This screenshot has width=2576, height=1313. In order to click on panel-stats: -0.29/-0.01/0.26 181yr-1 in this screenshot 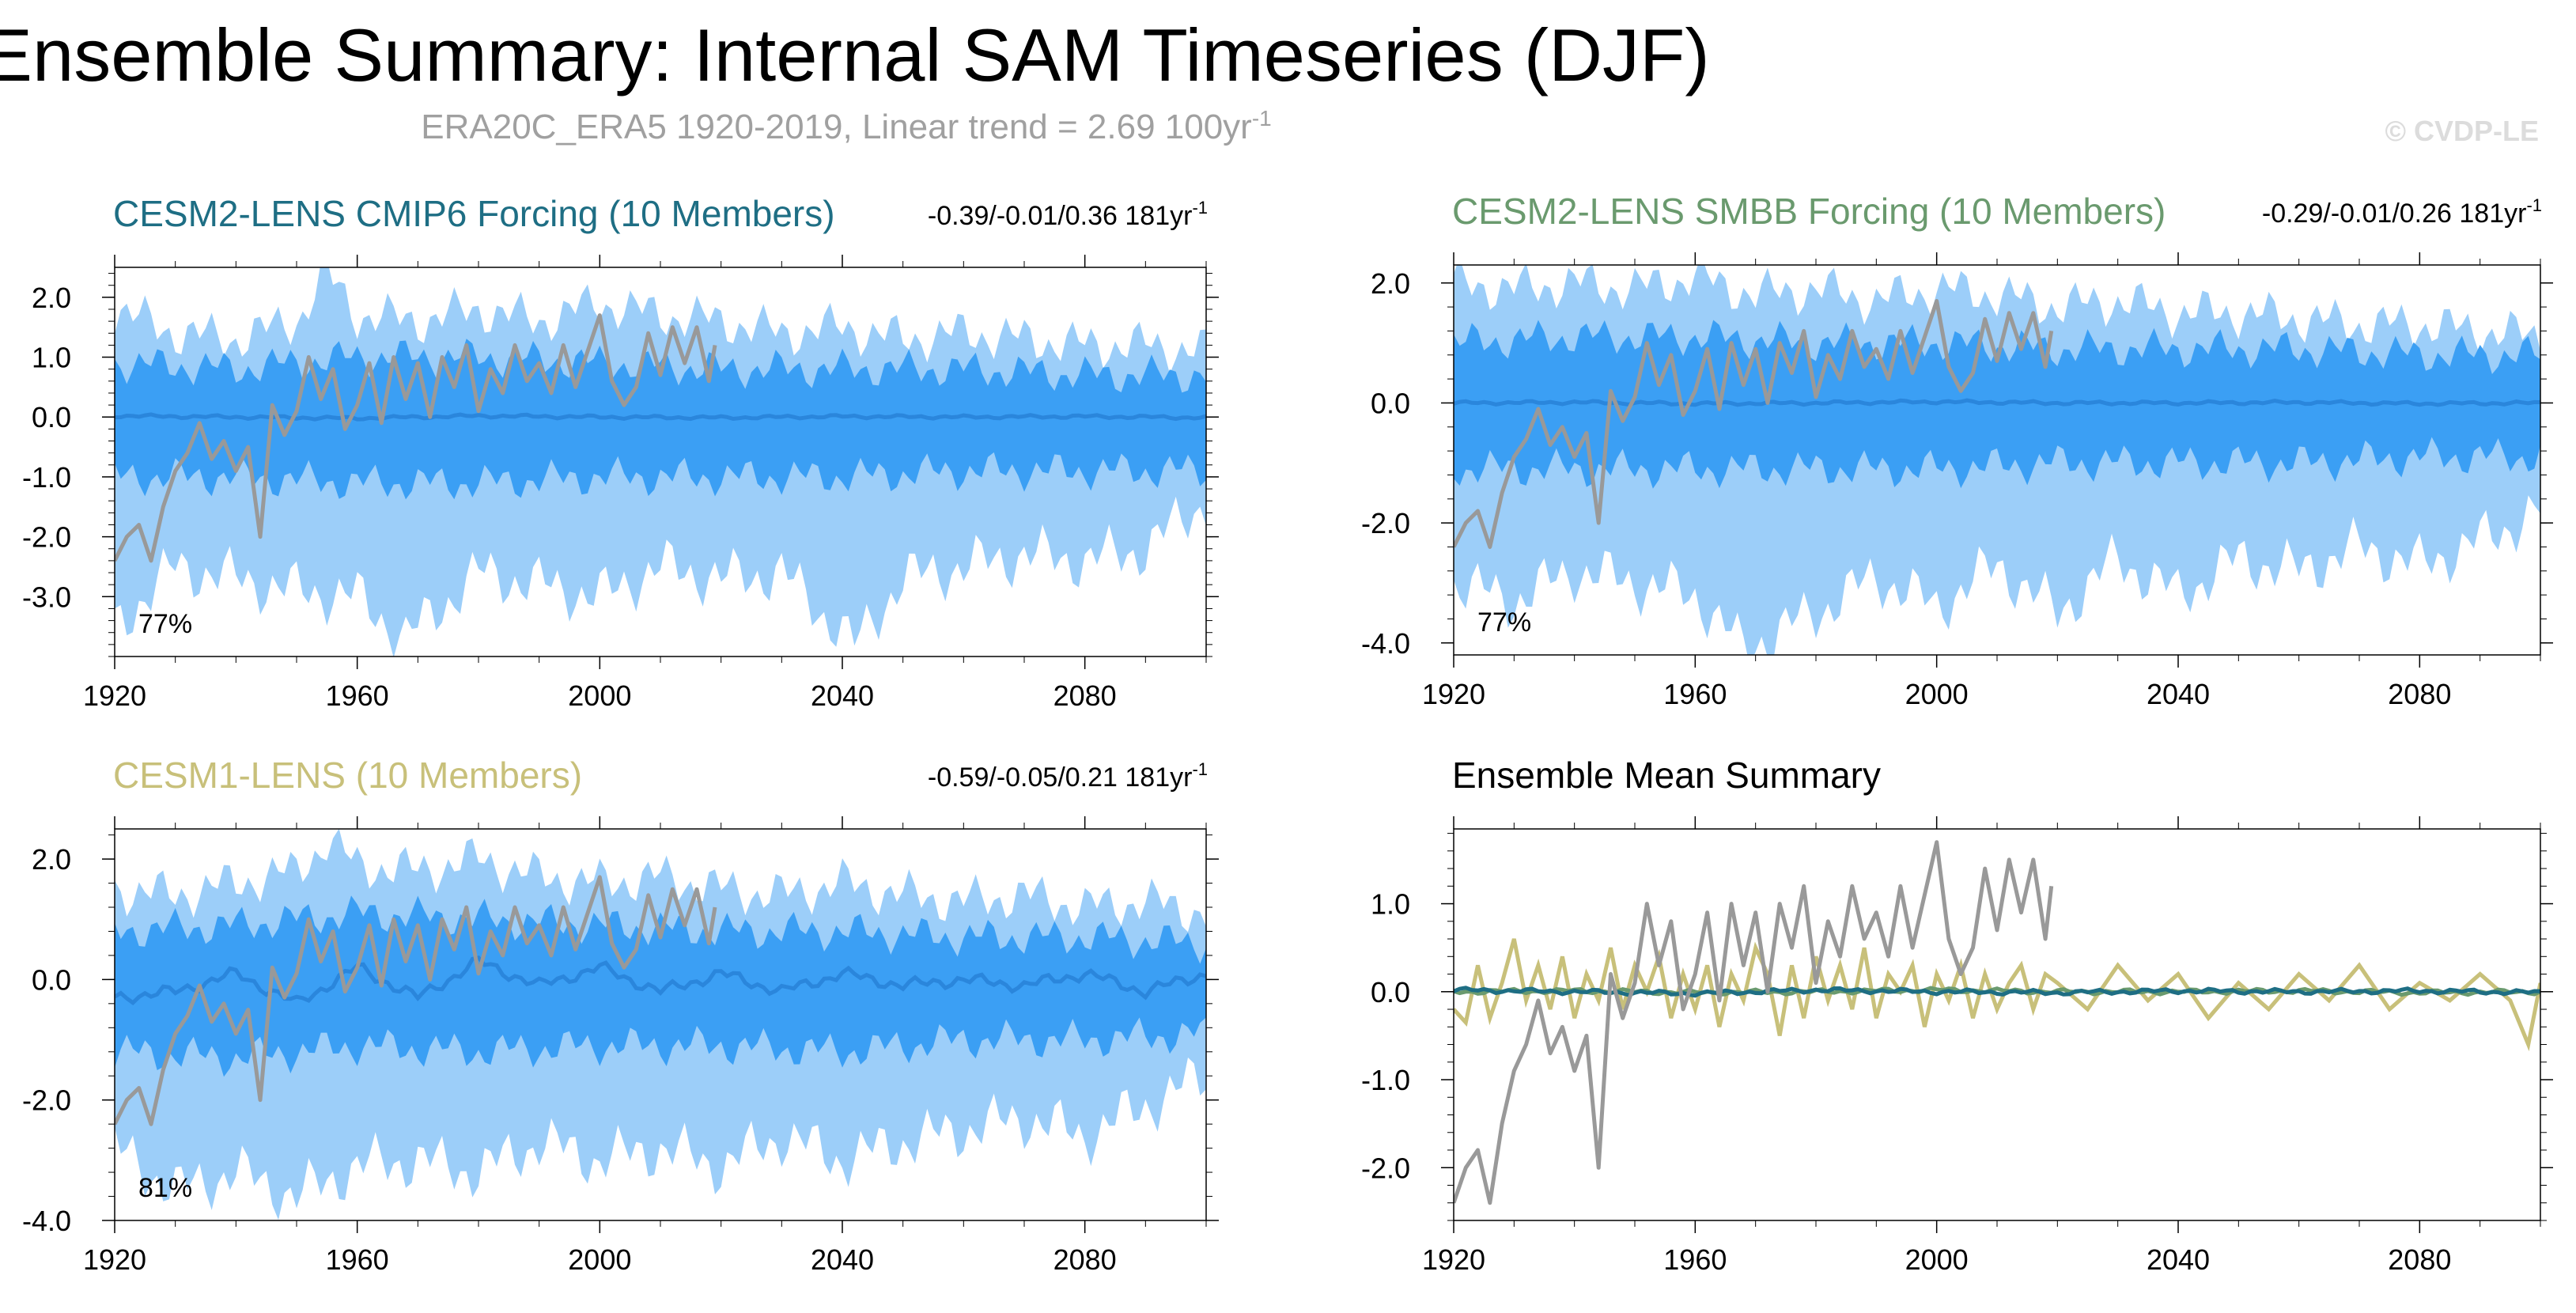, I will do `click(2402, 212)`.